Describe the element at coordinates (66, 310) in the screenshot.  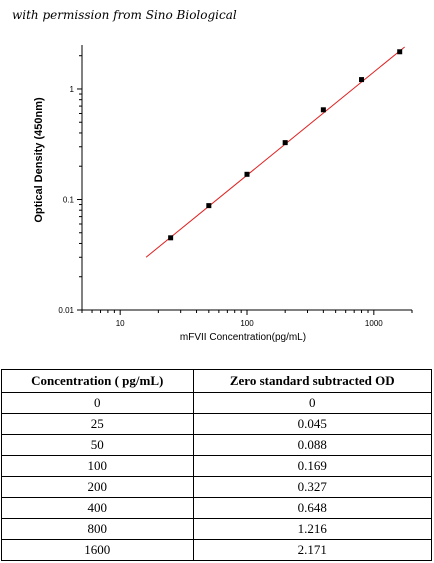
I see `y-tick-label: 0.01` at that location.